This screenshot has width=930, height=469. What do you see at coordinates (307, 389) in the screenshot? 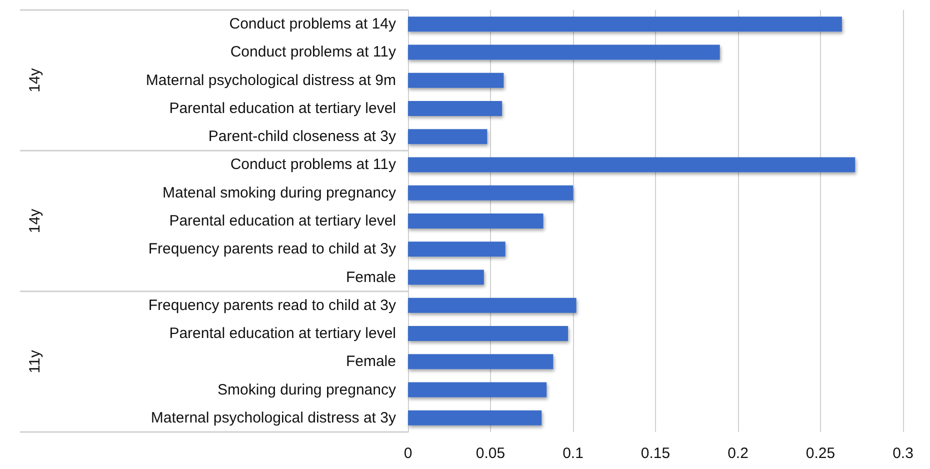
I see `y-tick-label: Smoking during pregnancy` at bounding box center [307, 389].